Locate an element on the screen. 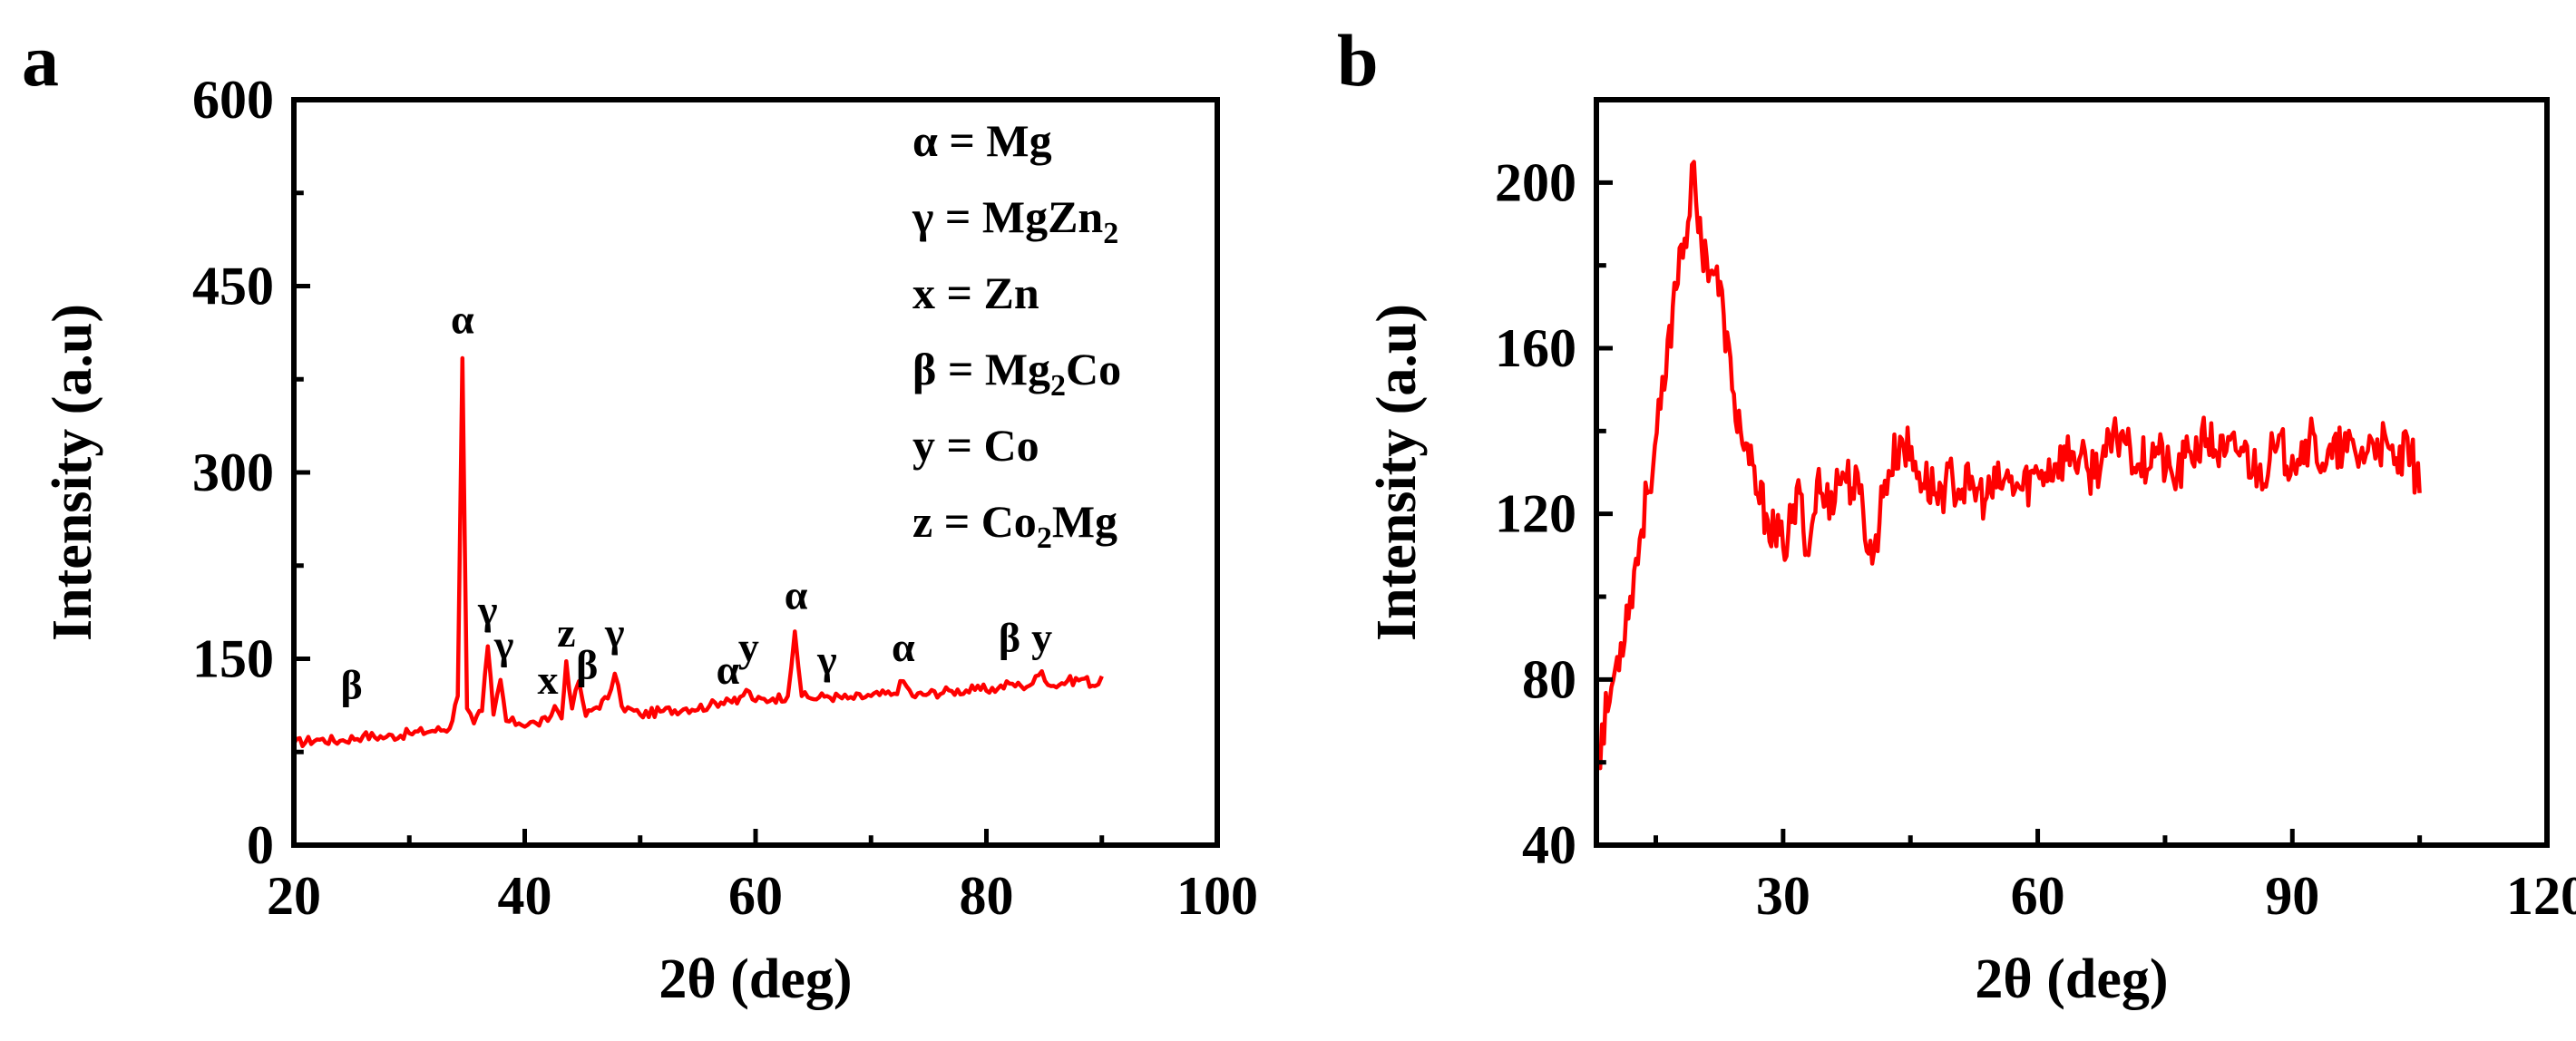 This screenshot has width=2576, height=1041. panel-b-y-axis-label: Intensity (a.u) is located at coordinates (1397, 473).